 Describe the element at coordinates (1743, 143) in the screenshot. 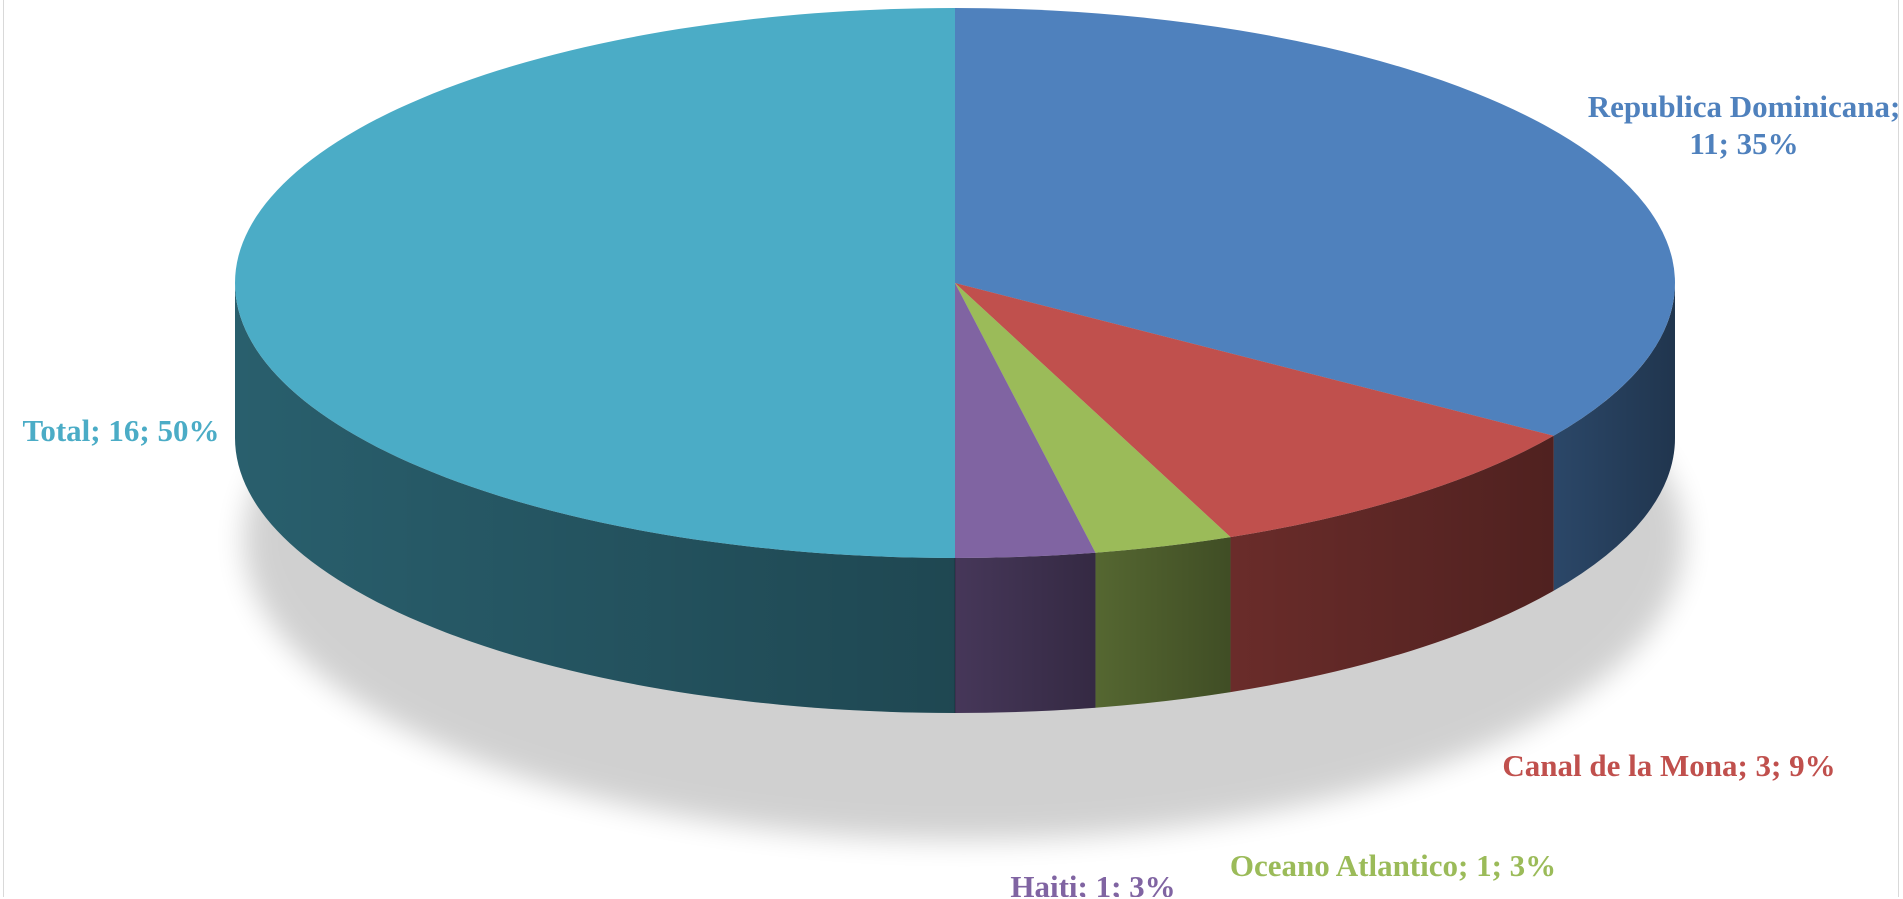

I see `data-label-republica-dominicana-line2: 11; 35%` at that location.